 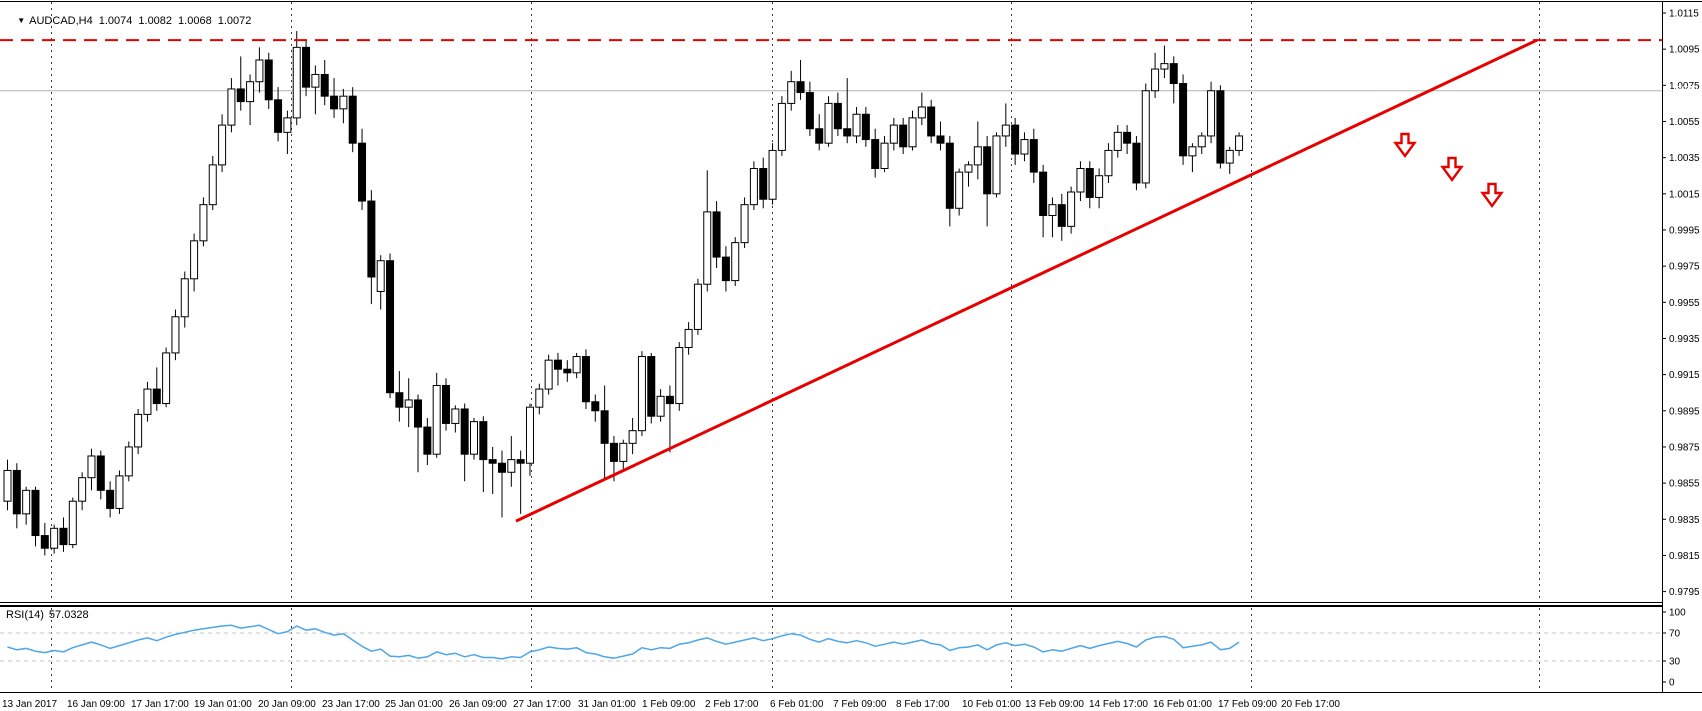 I want to click on rsi-tick-label: 30, so click(x=1675, y=662).